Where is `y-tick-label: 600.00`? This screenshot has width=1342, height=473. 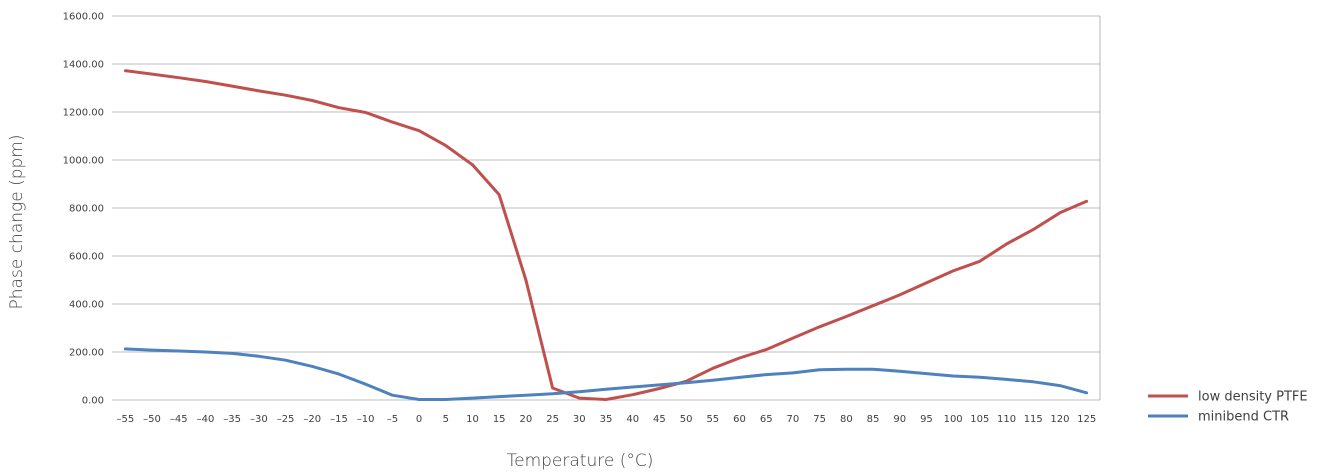
y-tick-label: 600.00 is located at coordinates (86, 257).